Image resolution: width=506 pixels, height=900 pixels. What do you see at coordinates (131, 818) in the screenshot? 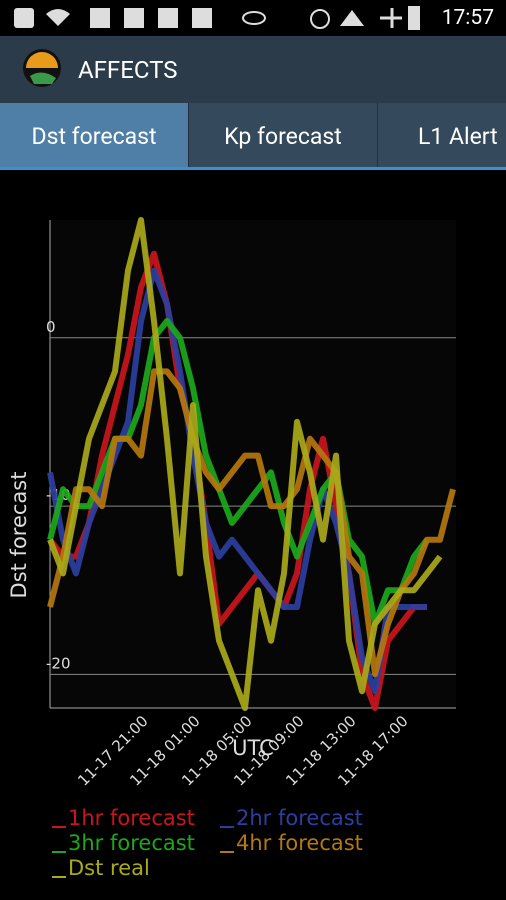
I see `legend-label: 1hr forecast` at bounding box center [131, 818].